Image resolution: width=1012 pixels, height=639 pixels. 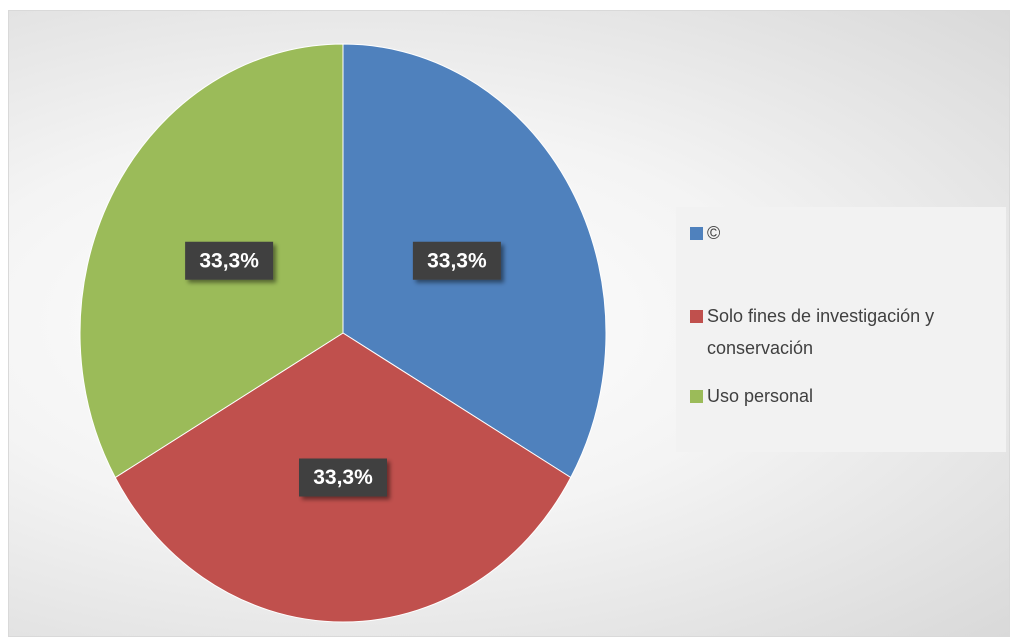 What do you see at coordinates (843, 396) in the screenshot?
I see `legend-item: Uso personal` at bounding box center [843, 396].